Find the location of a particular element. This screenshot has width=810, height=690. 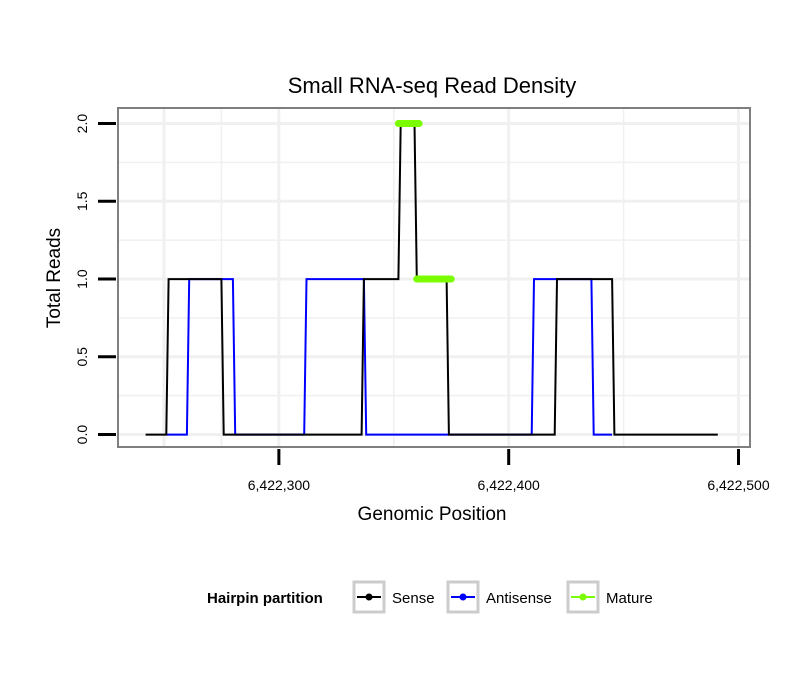

legend-key is located at coordinates (583, 597).